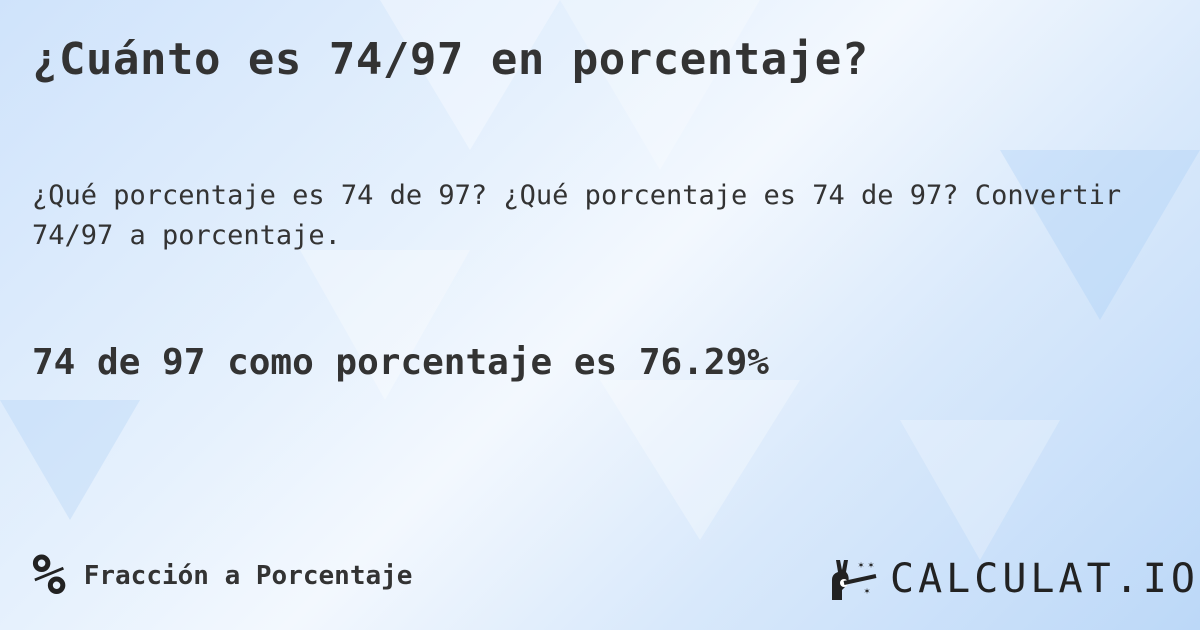 The width and height of the screenshot is (1200, 630). I want to click on category-footer: % Fracción a Porcentaje, so click(222, 576).